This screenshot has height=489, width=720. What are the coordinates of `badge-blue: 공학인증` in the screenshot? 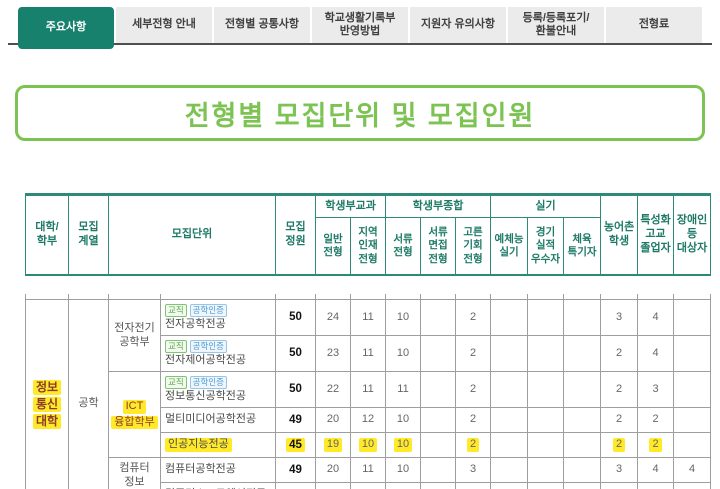 It's located at (208, 310).